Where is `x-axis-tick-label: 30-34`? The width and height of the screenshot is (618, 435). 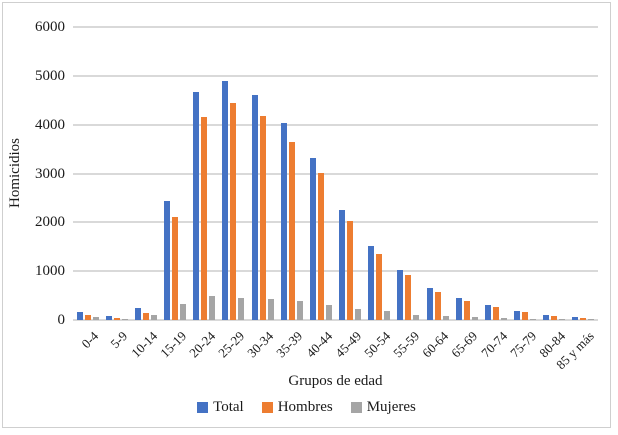
x-axis-tick-label: 30-34 is located at coordinates (260, 344).